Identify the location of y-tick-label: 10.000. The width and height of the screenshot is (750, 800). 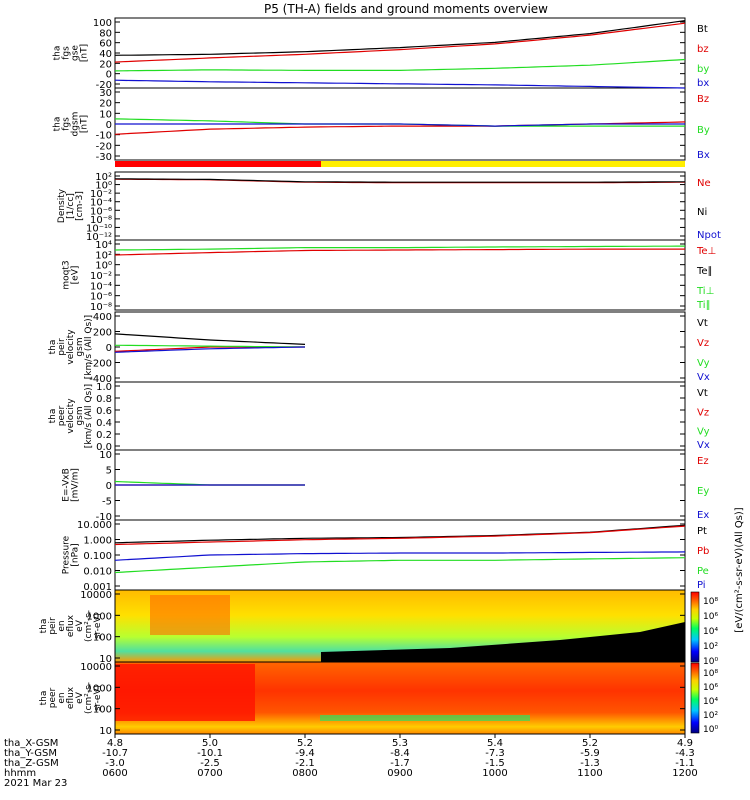
(94, 525).